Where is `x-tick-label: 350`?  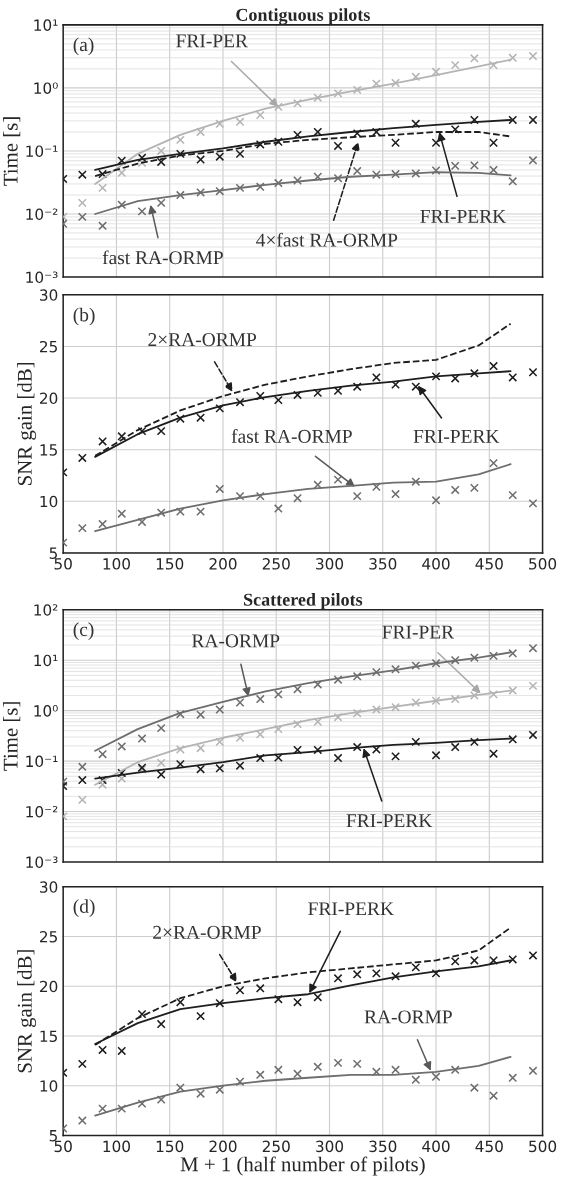 x-tick-label: 350 is located at coordinates (383, 564).